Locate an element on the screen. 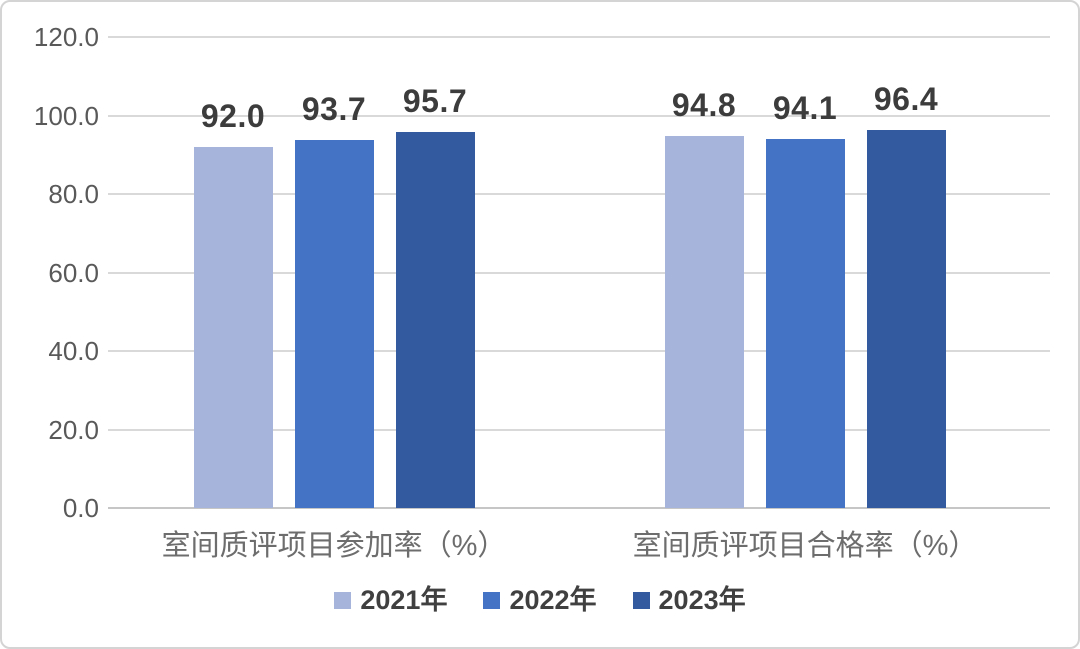 Image resolution: width=1080 pixels, height=649 pixels. bar-2021年-group1 is located at coordinates (233, 327).